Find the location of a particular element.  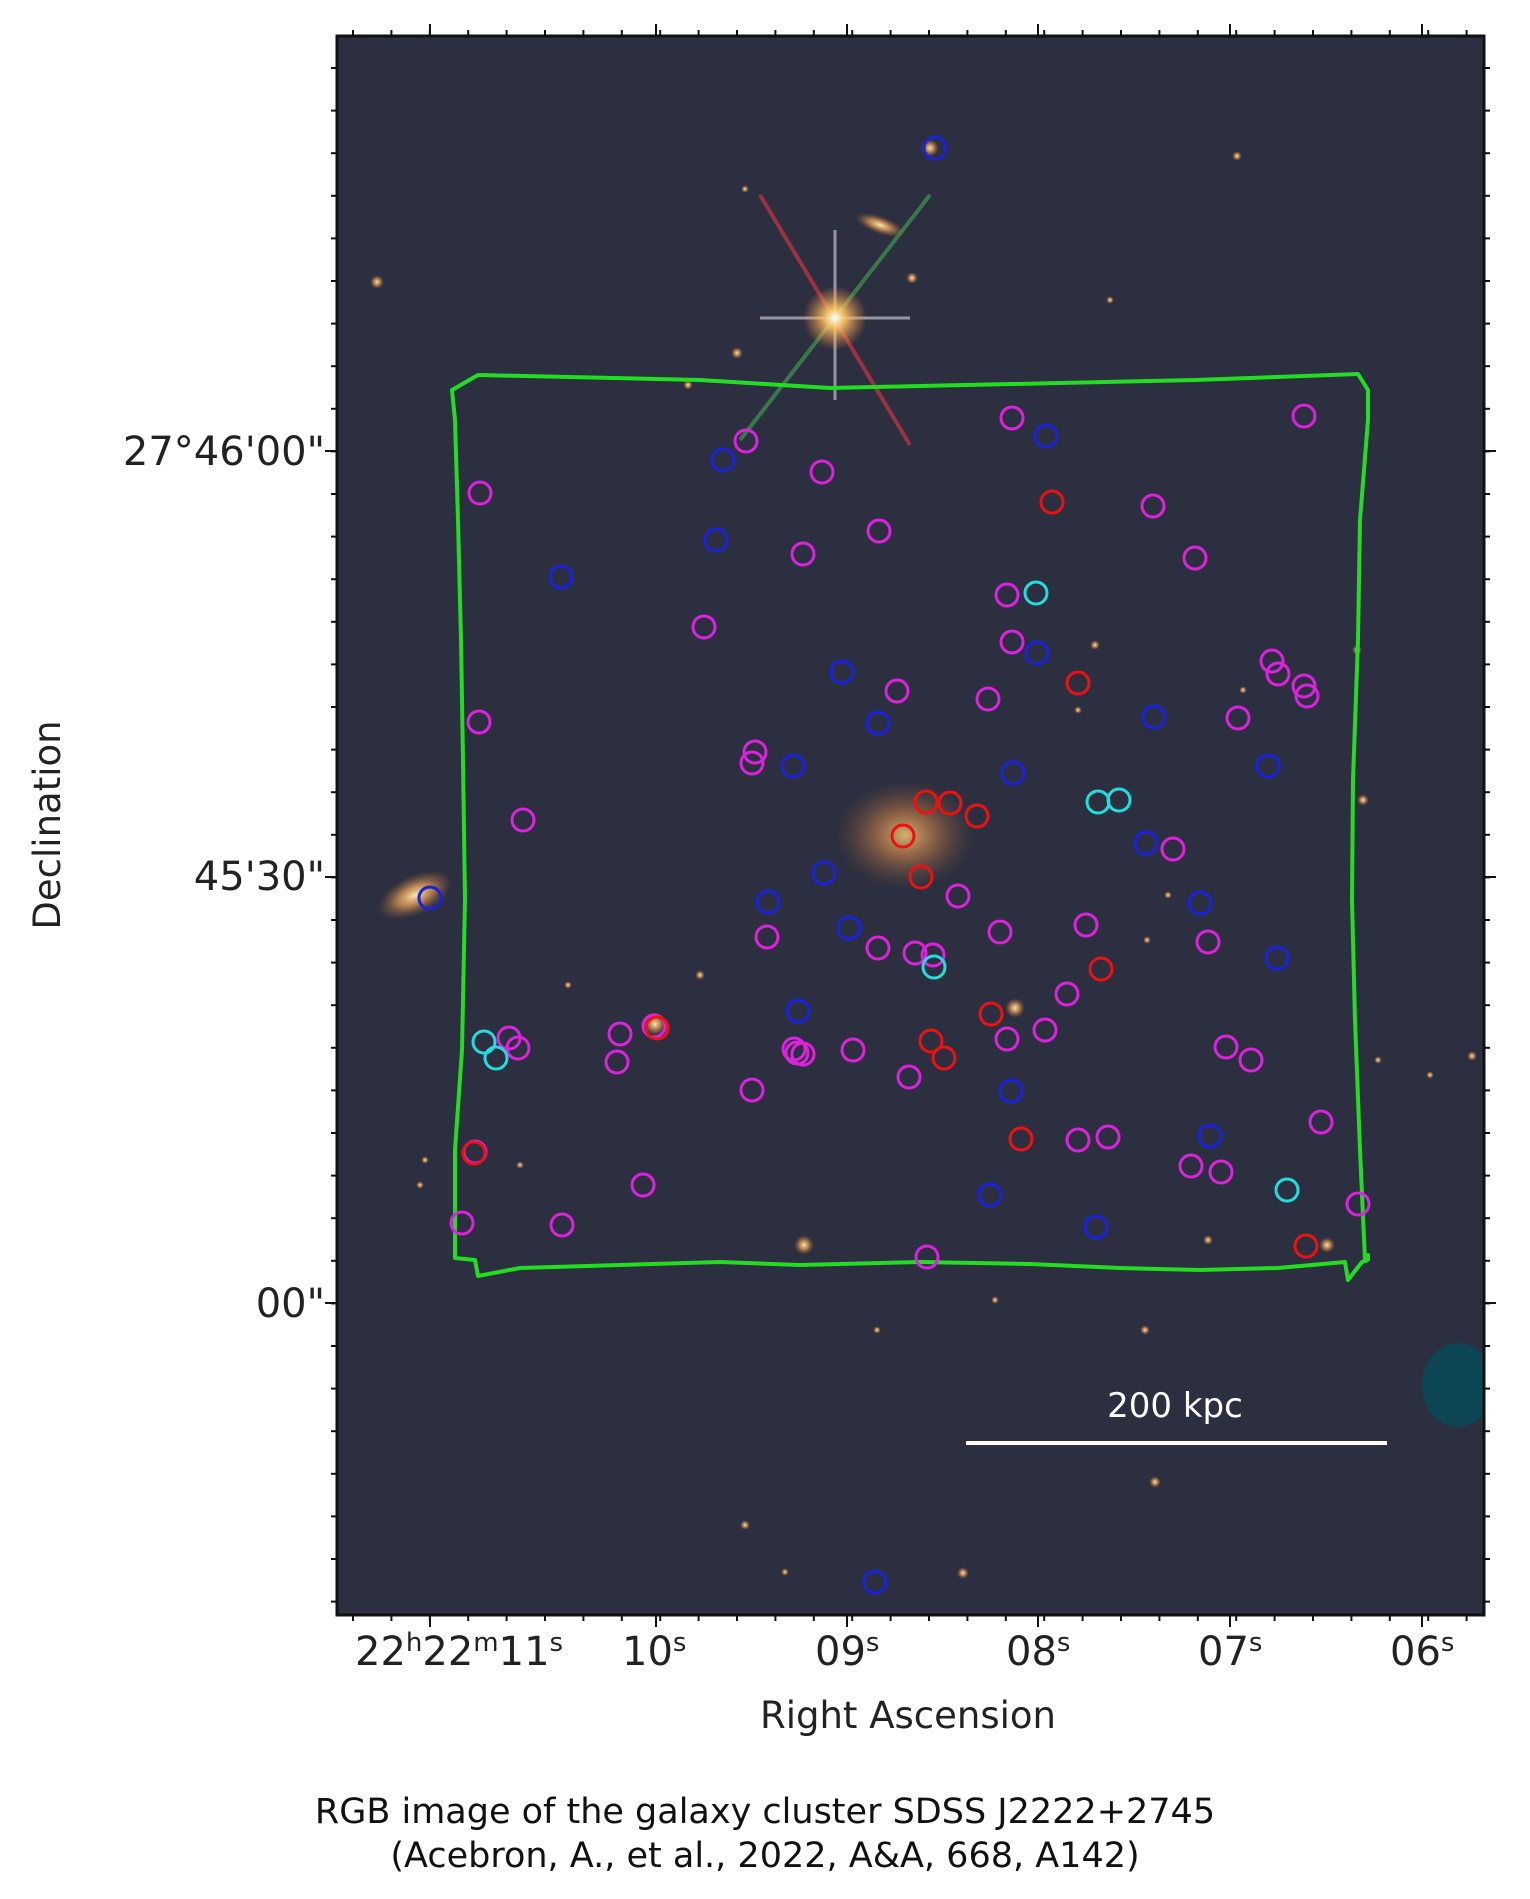

xtick-label-08s: 08s is located at coordinates (1038, 1651).